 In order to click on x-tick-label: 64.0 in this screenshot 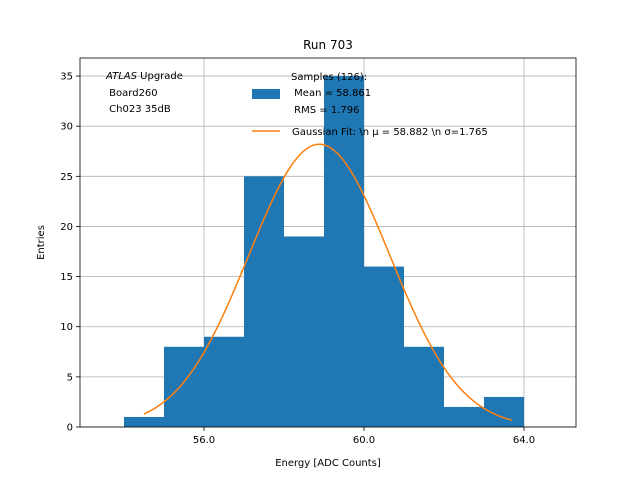, I will do `click(524, 440)`.